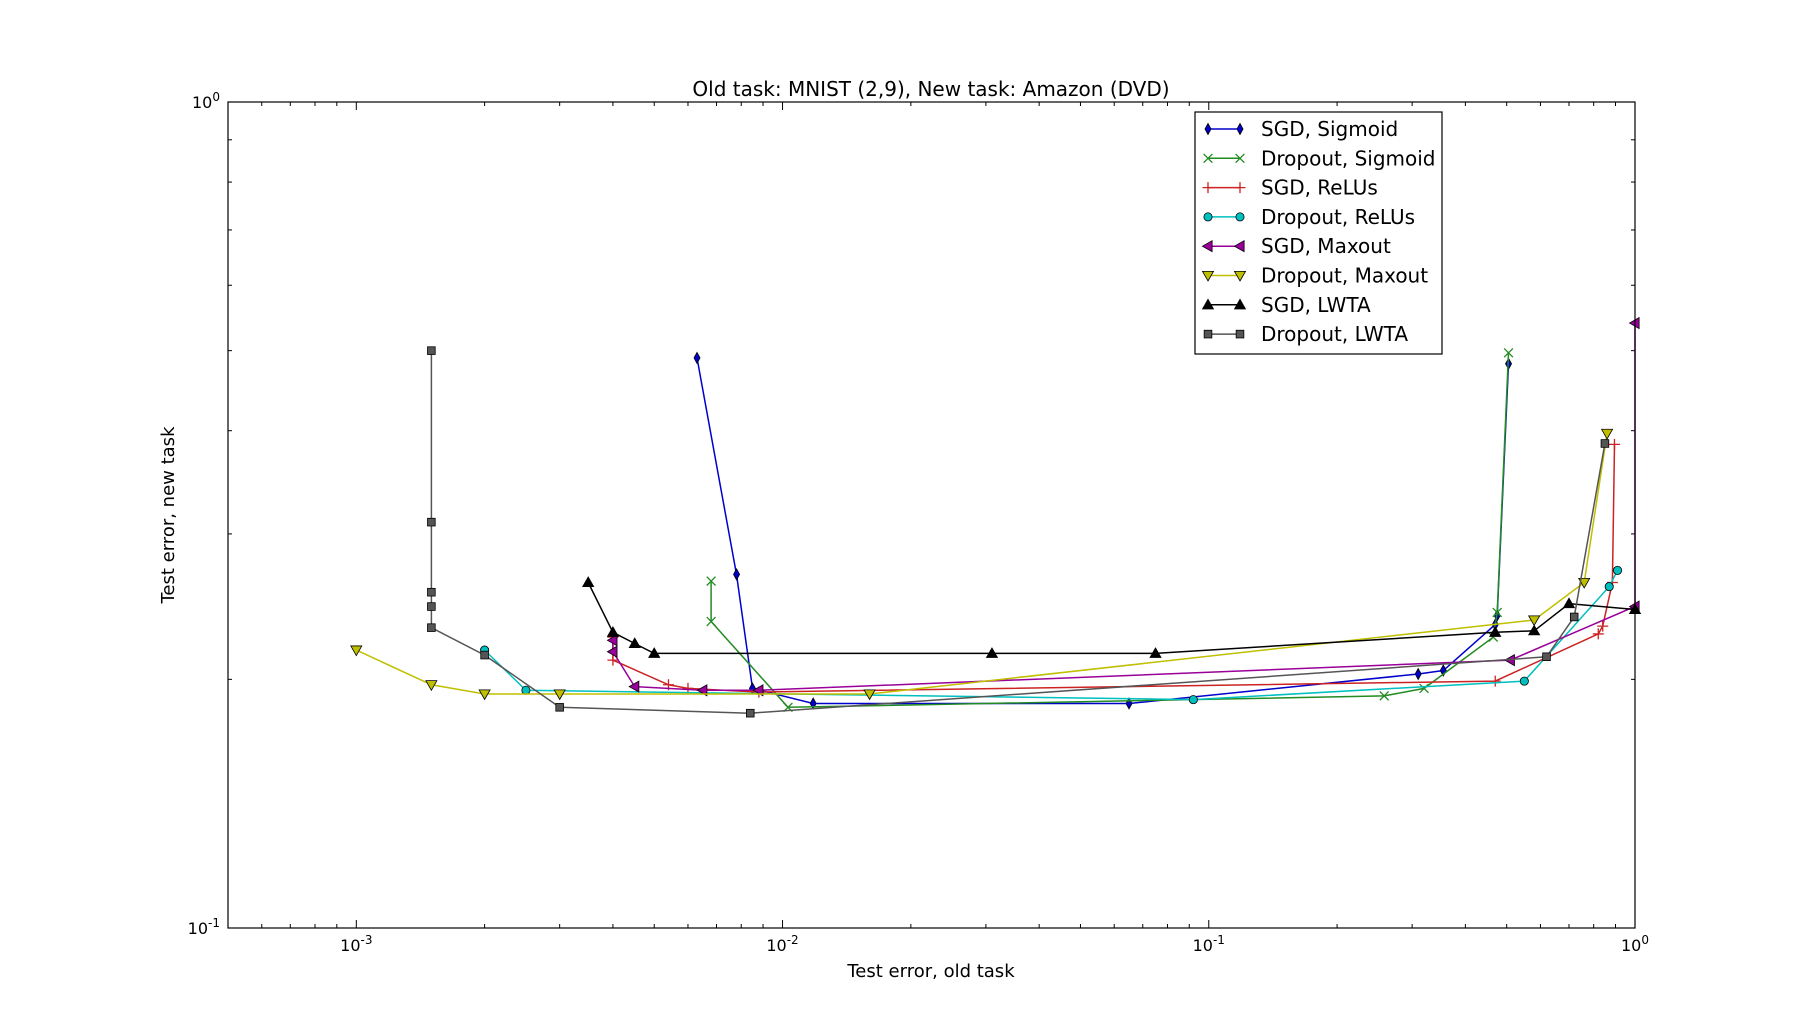  What do you see at coordinates (1329, 129) in the screenshot?
I see `legend-label: SGD, Sigmoid` at bounding box center [1329, 129].